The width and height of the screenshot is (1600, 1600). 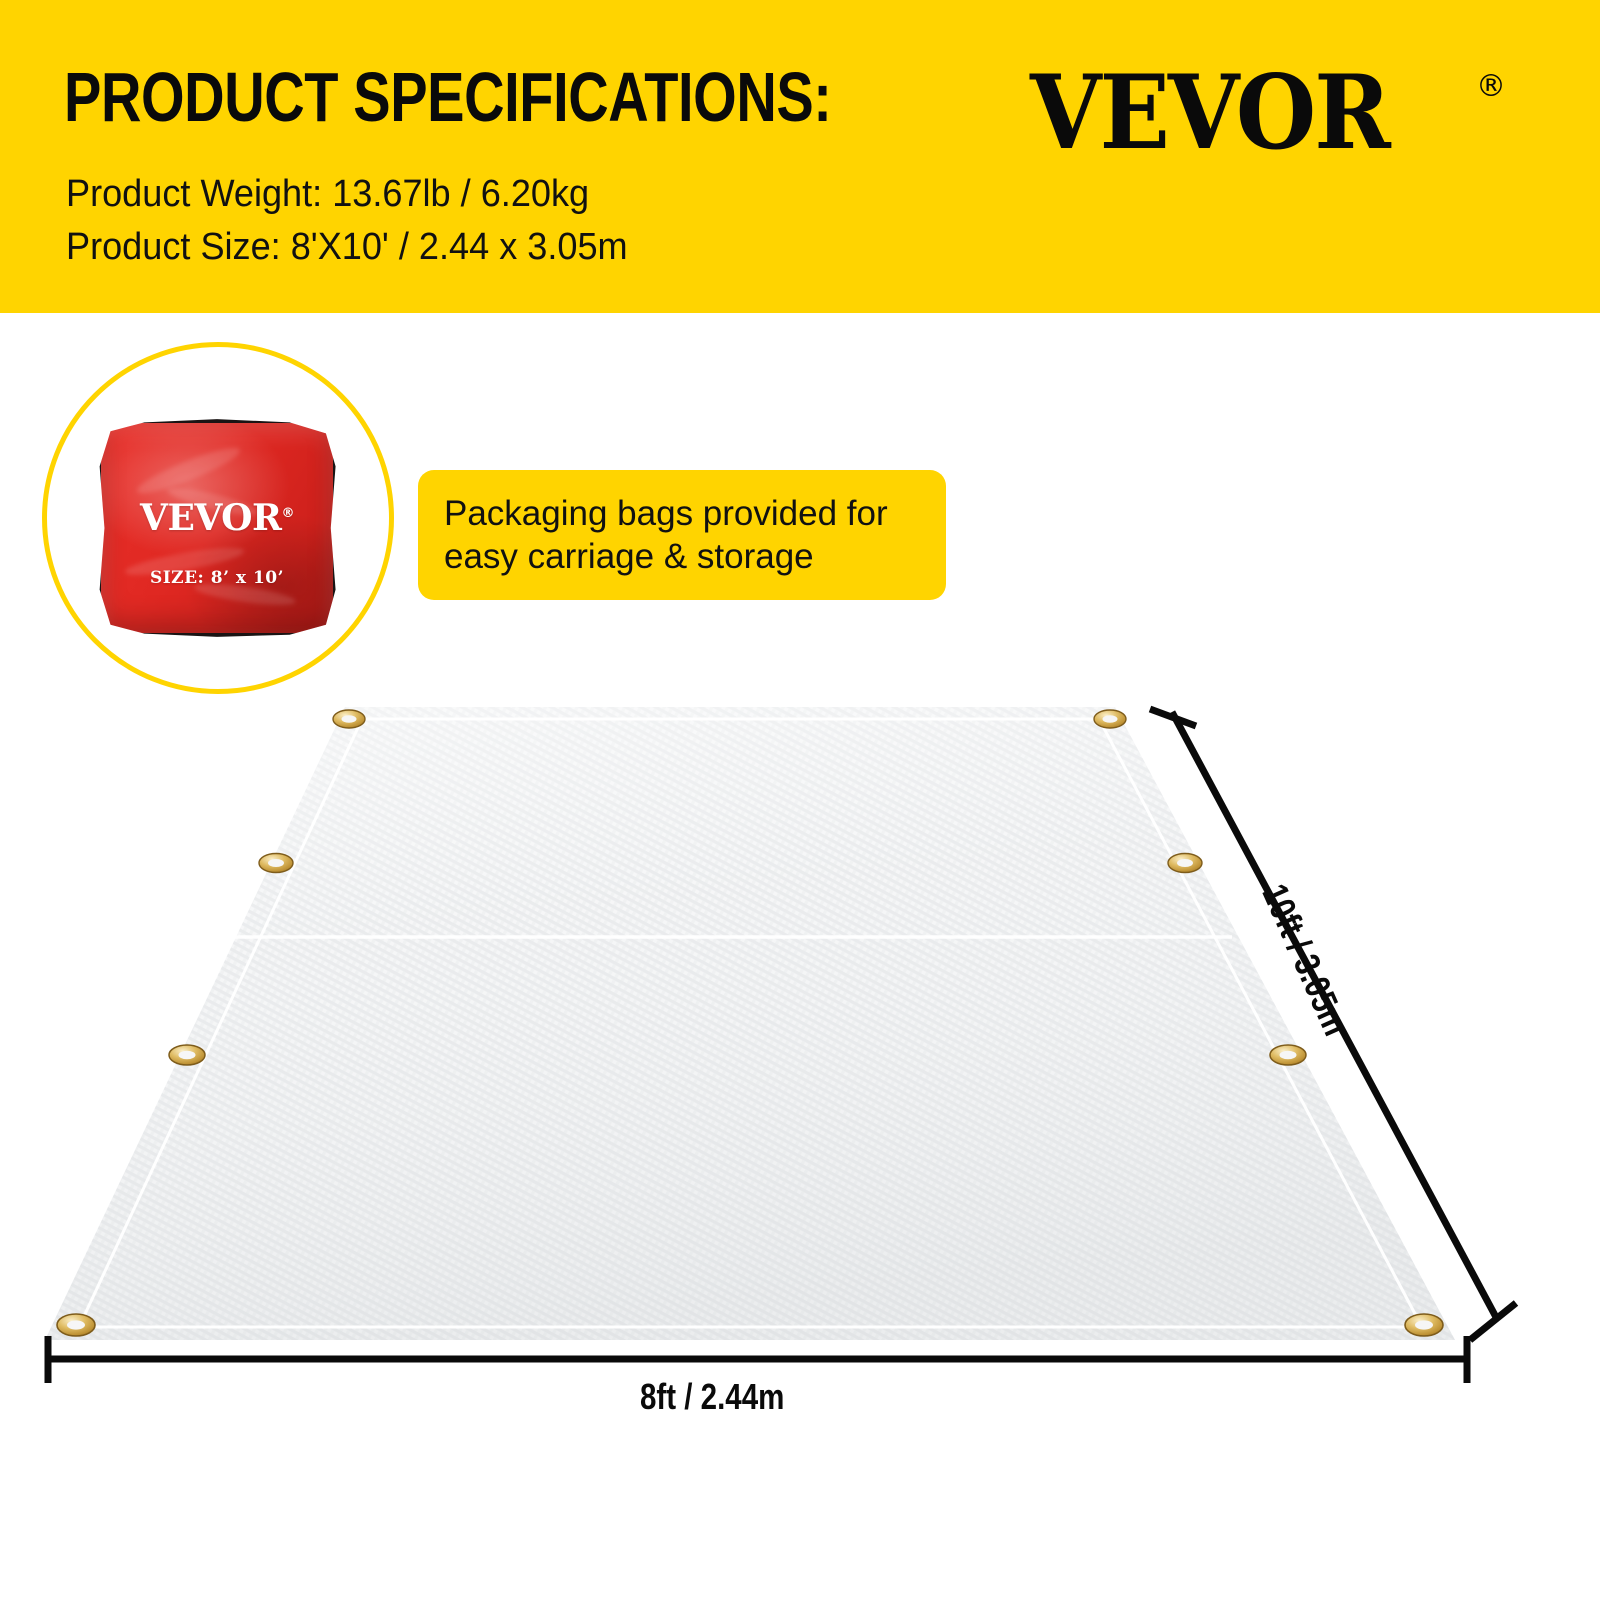 What do you see at coordinates (1491, 86) in the screenshot?
I see `registered-trademark-icon: ®` at bounding box center [1491, 86].